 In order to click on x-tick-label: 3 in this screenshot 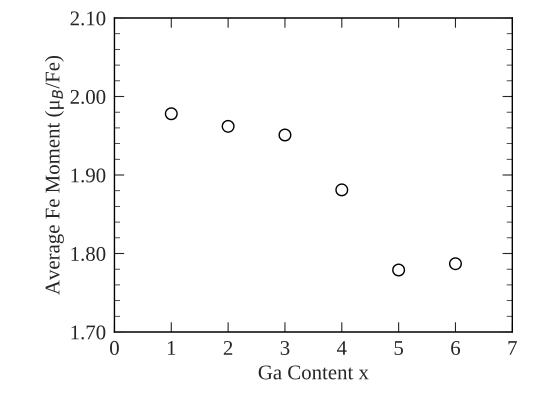, I will do `click(285, 347)`.